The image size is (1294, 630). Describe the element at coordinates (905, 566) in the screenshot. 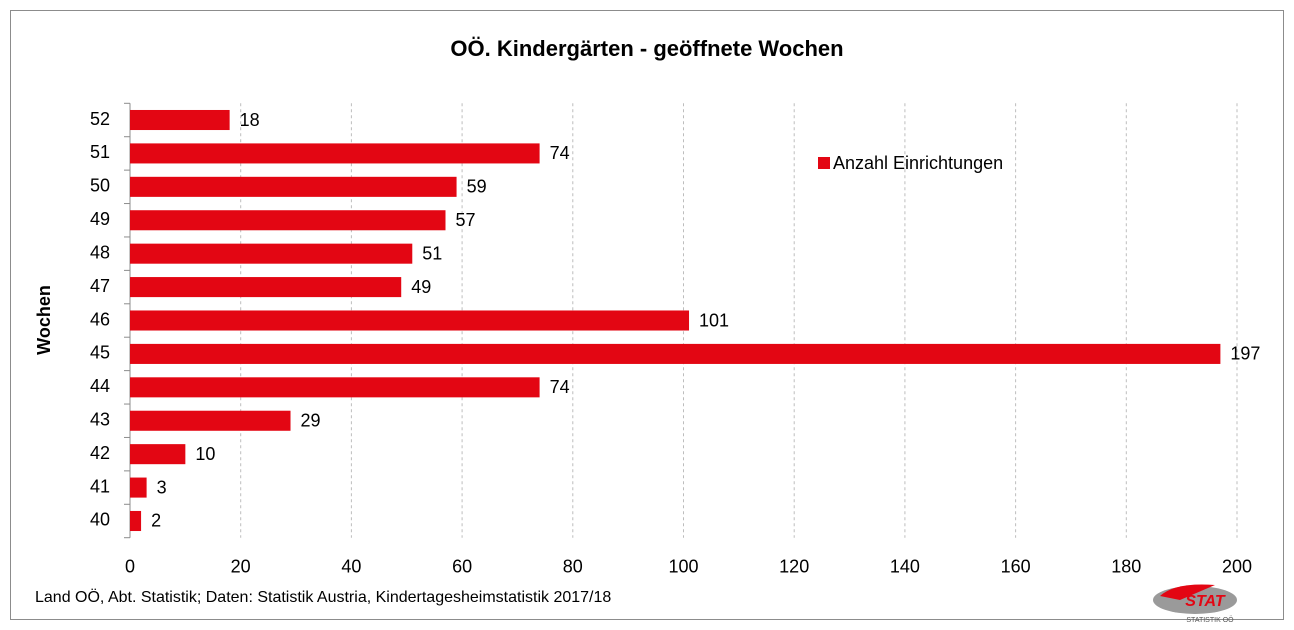

I see `x-tick-label: 140` at that location.